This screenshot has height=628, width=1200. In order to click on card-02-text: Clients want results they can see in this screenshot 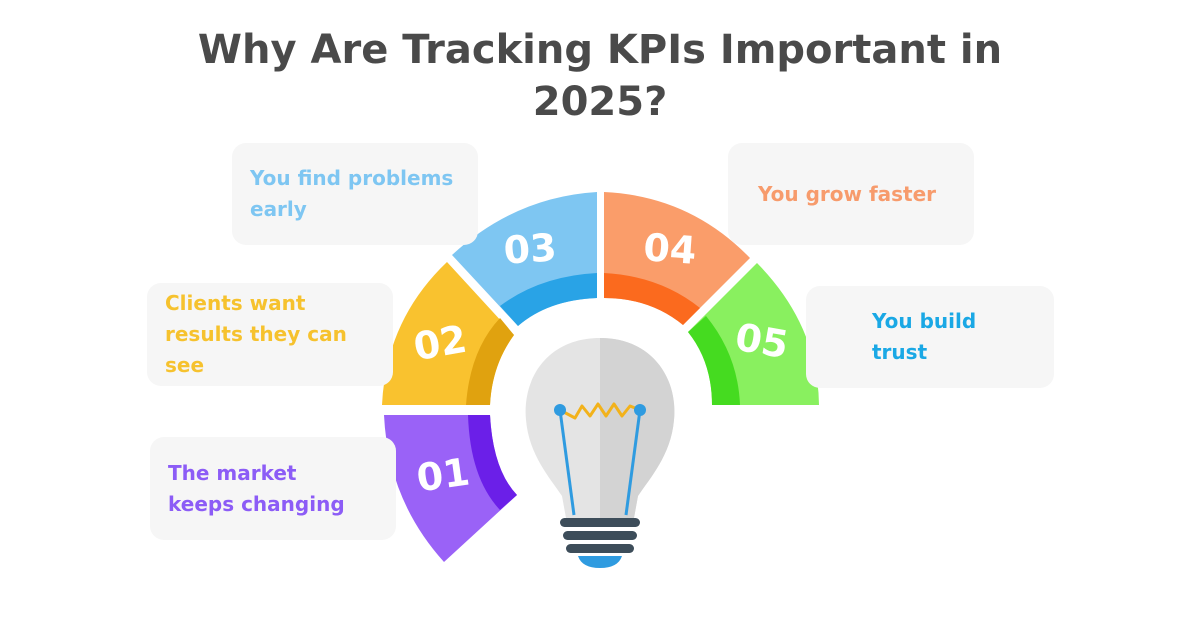, I will do `click(256, 334)`.